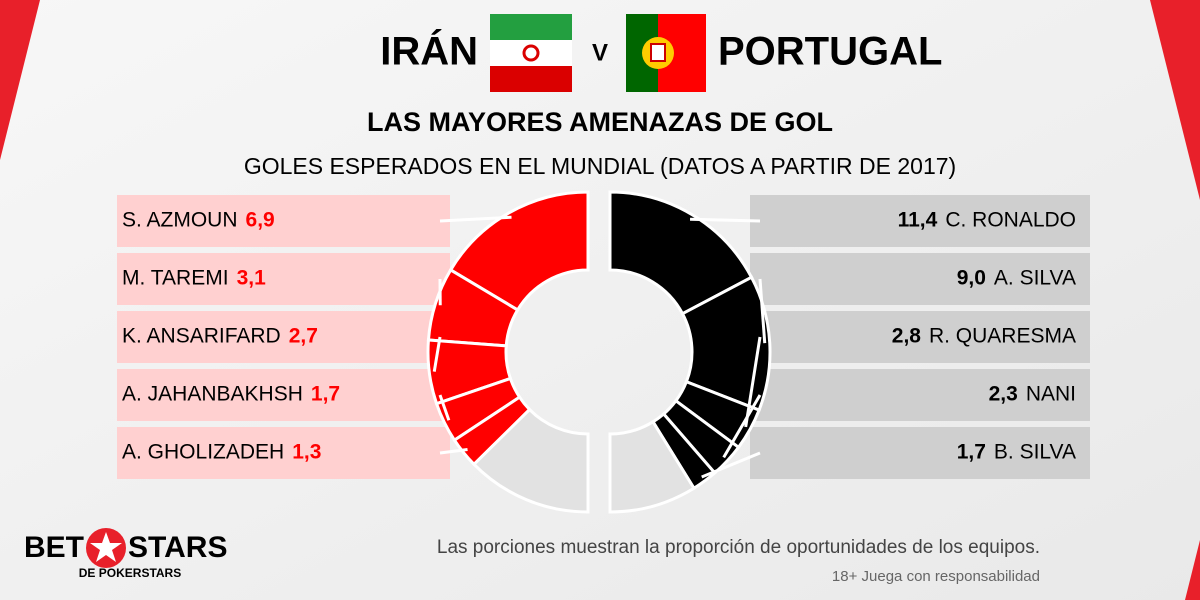  I want to click on player-name: A. JAHANBAKHSH, so click(212, 394).